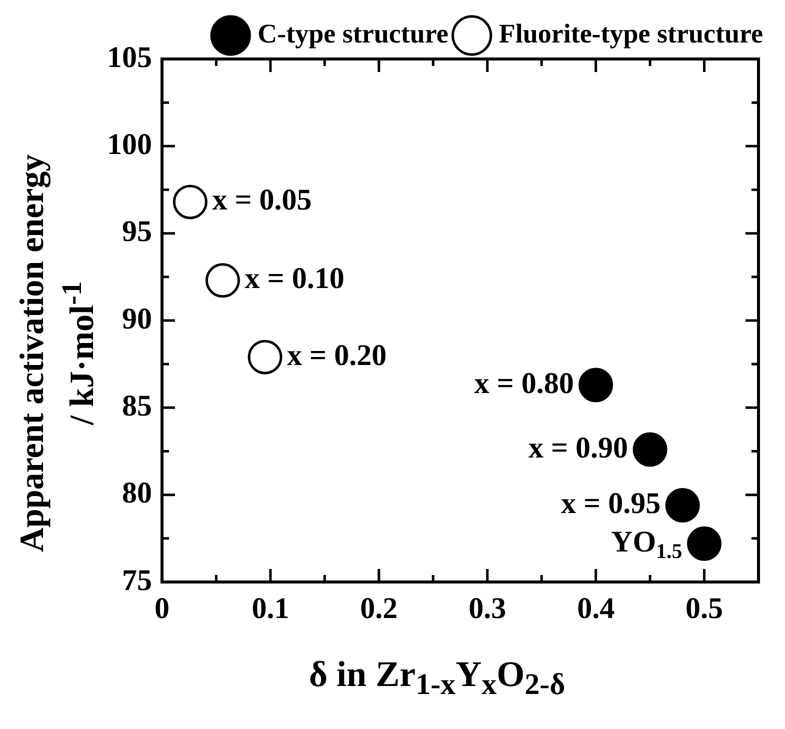 This screenshot has width=785, height=729. What do you see at coordinates (129, 57) in the screenshot?
I see `y-tick-label: 105` at bounding box center [129, 57].